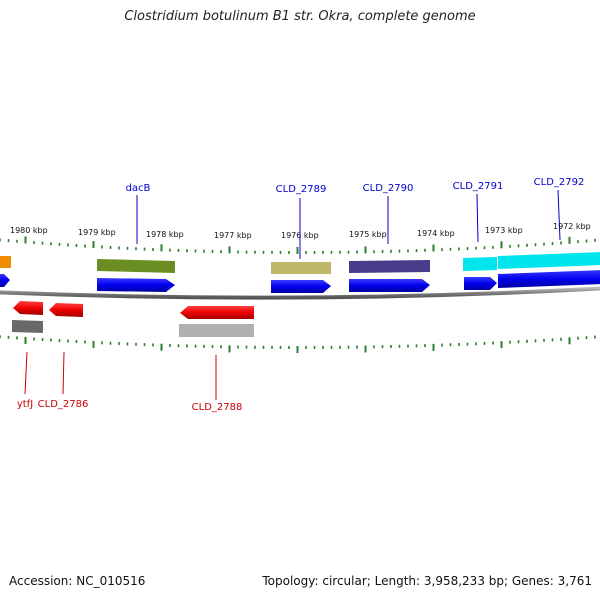  I want to click on tick-label: 1974 kbp, so click(436, 233).